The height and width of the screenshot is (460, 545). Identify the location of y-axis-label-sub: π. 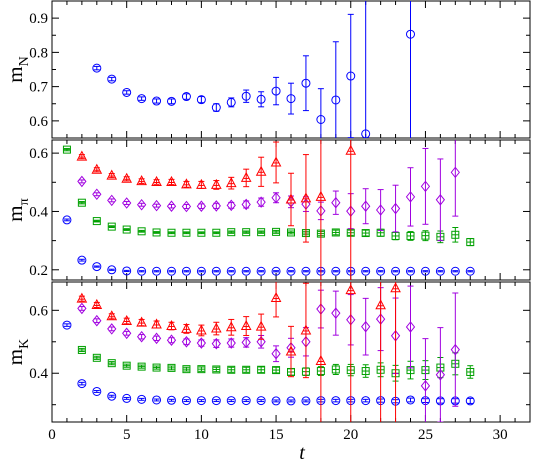
(24, 201).